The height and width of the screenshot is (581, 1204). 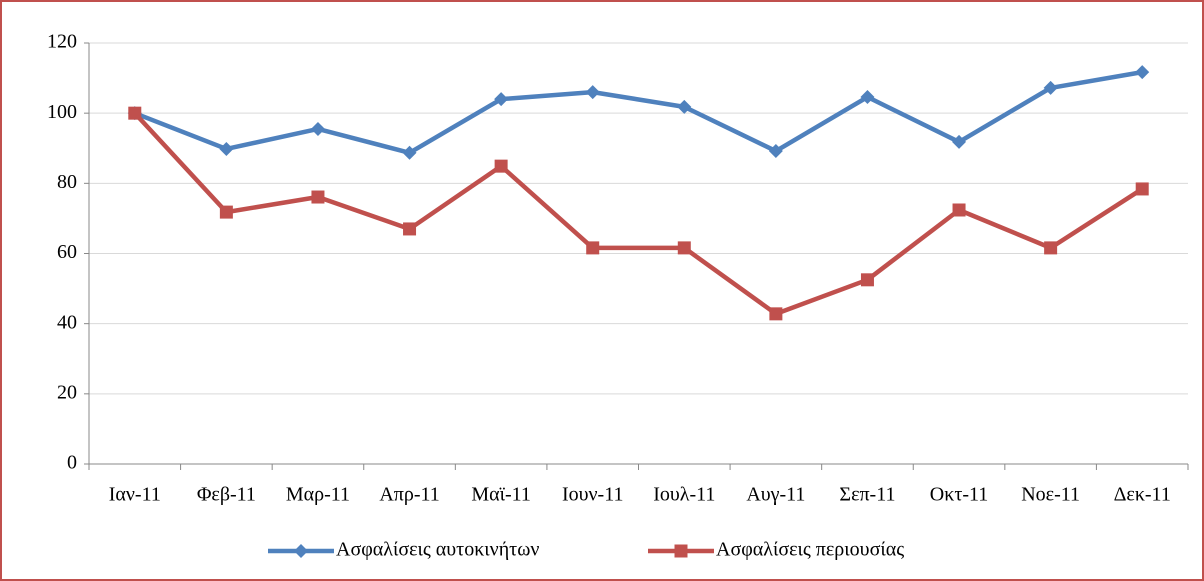 What do you see at coordinates (409, 495) in the screenshot?
I see `x-tick-label: Απρ-11` at bounding box center [409, 495].